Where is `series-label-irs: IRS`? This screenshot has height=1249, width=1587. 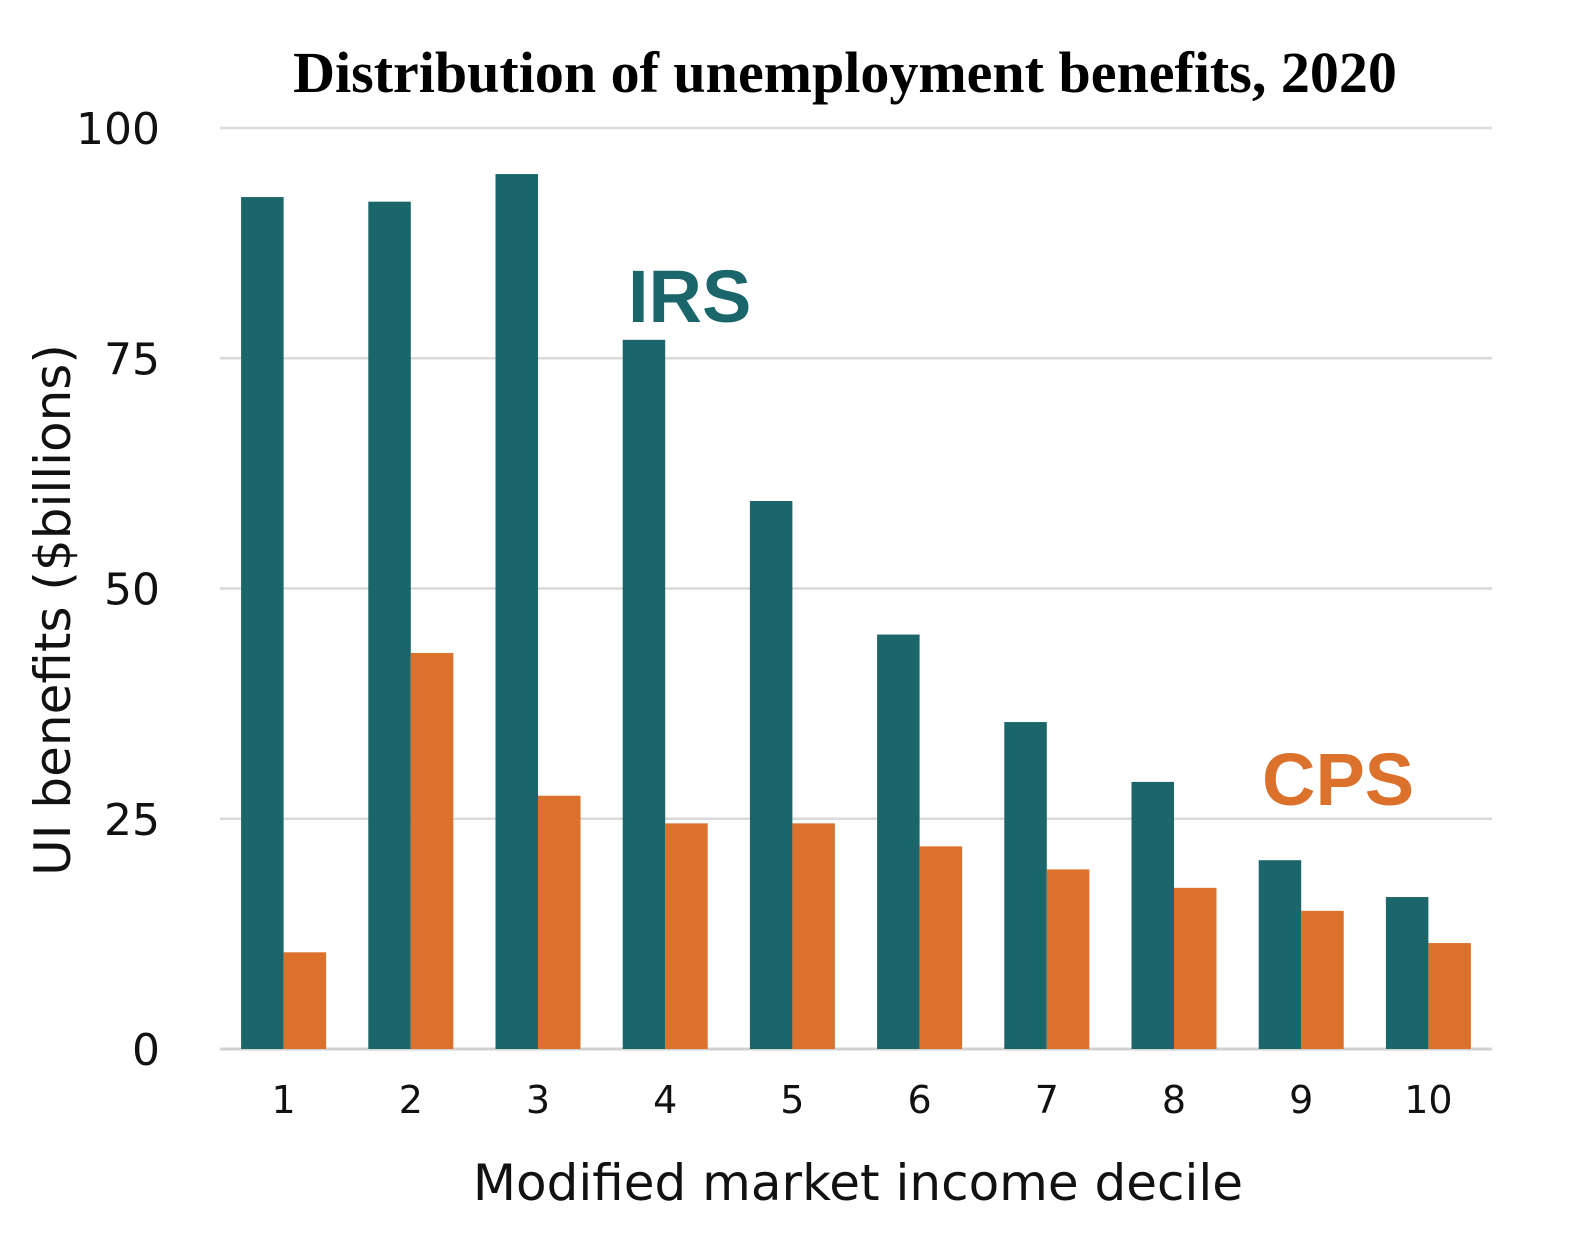
series-label-irs: IRS is located at coordinates (689, 296).